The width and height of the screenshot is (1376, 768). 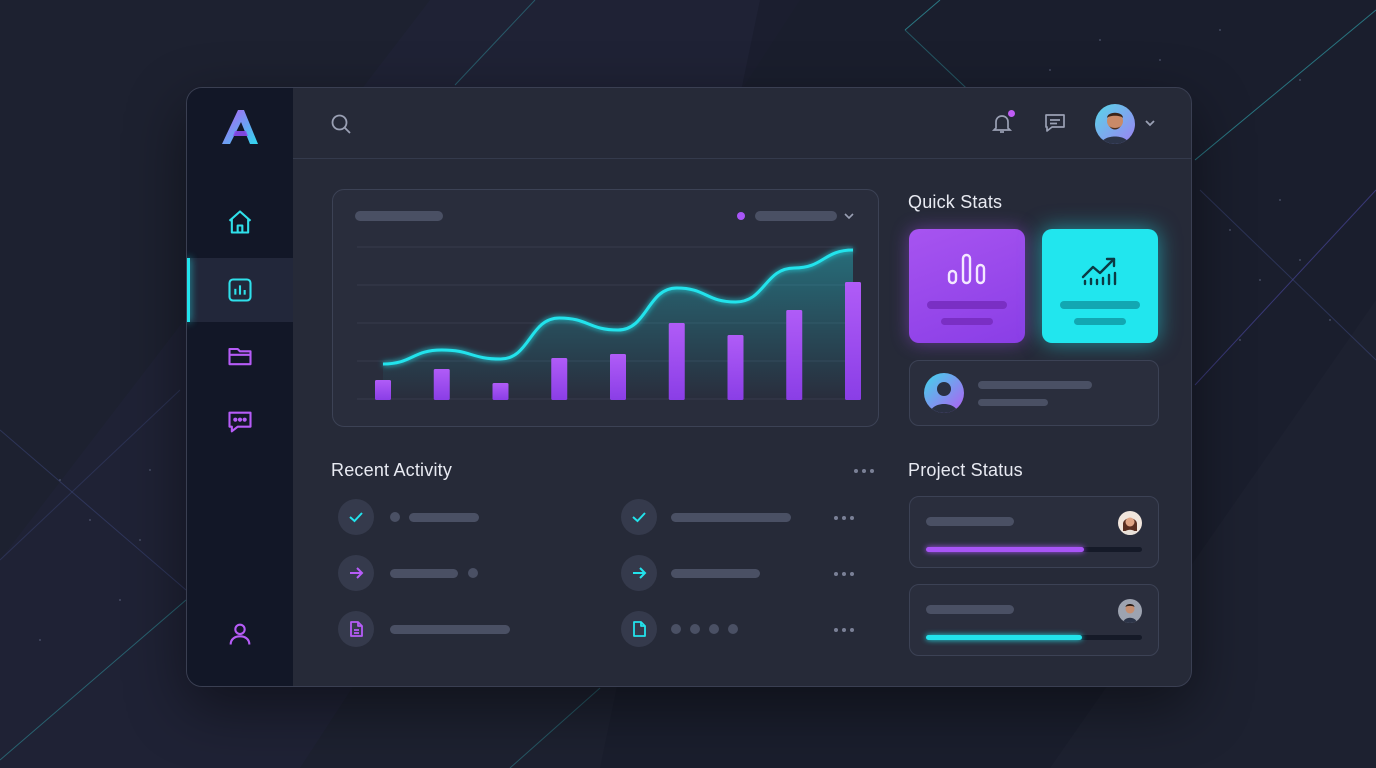 I want to click on brand-logo-icon, so click(x=240, y=127).